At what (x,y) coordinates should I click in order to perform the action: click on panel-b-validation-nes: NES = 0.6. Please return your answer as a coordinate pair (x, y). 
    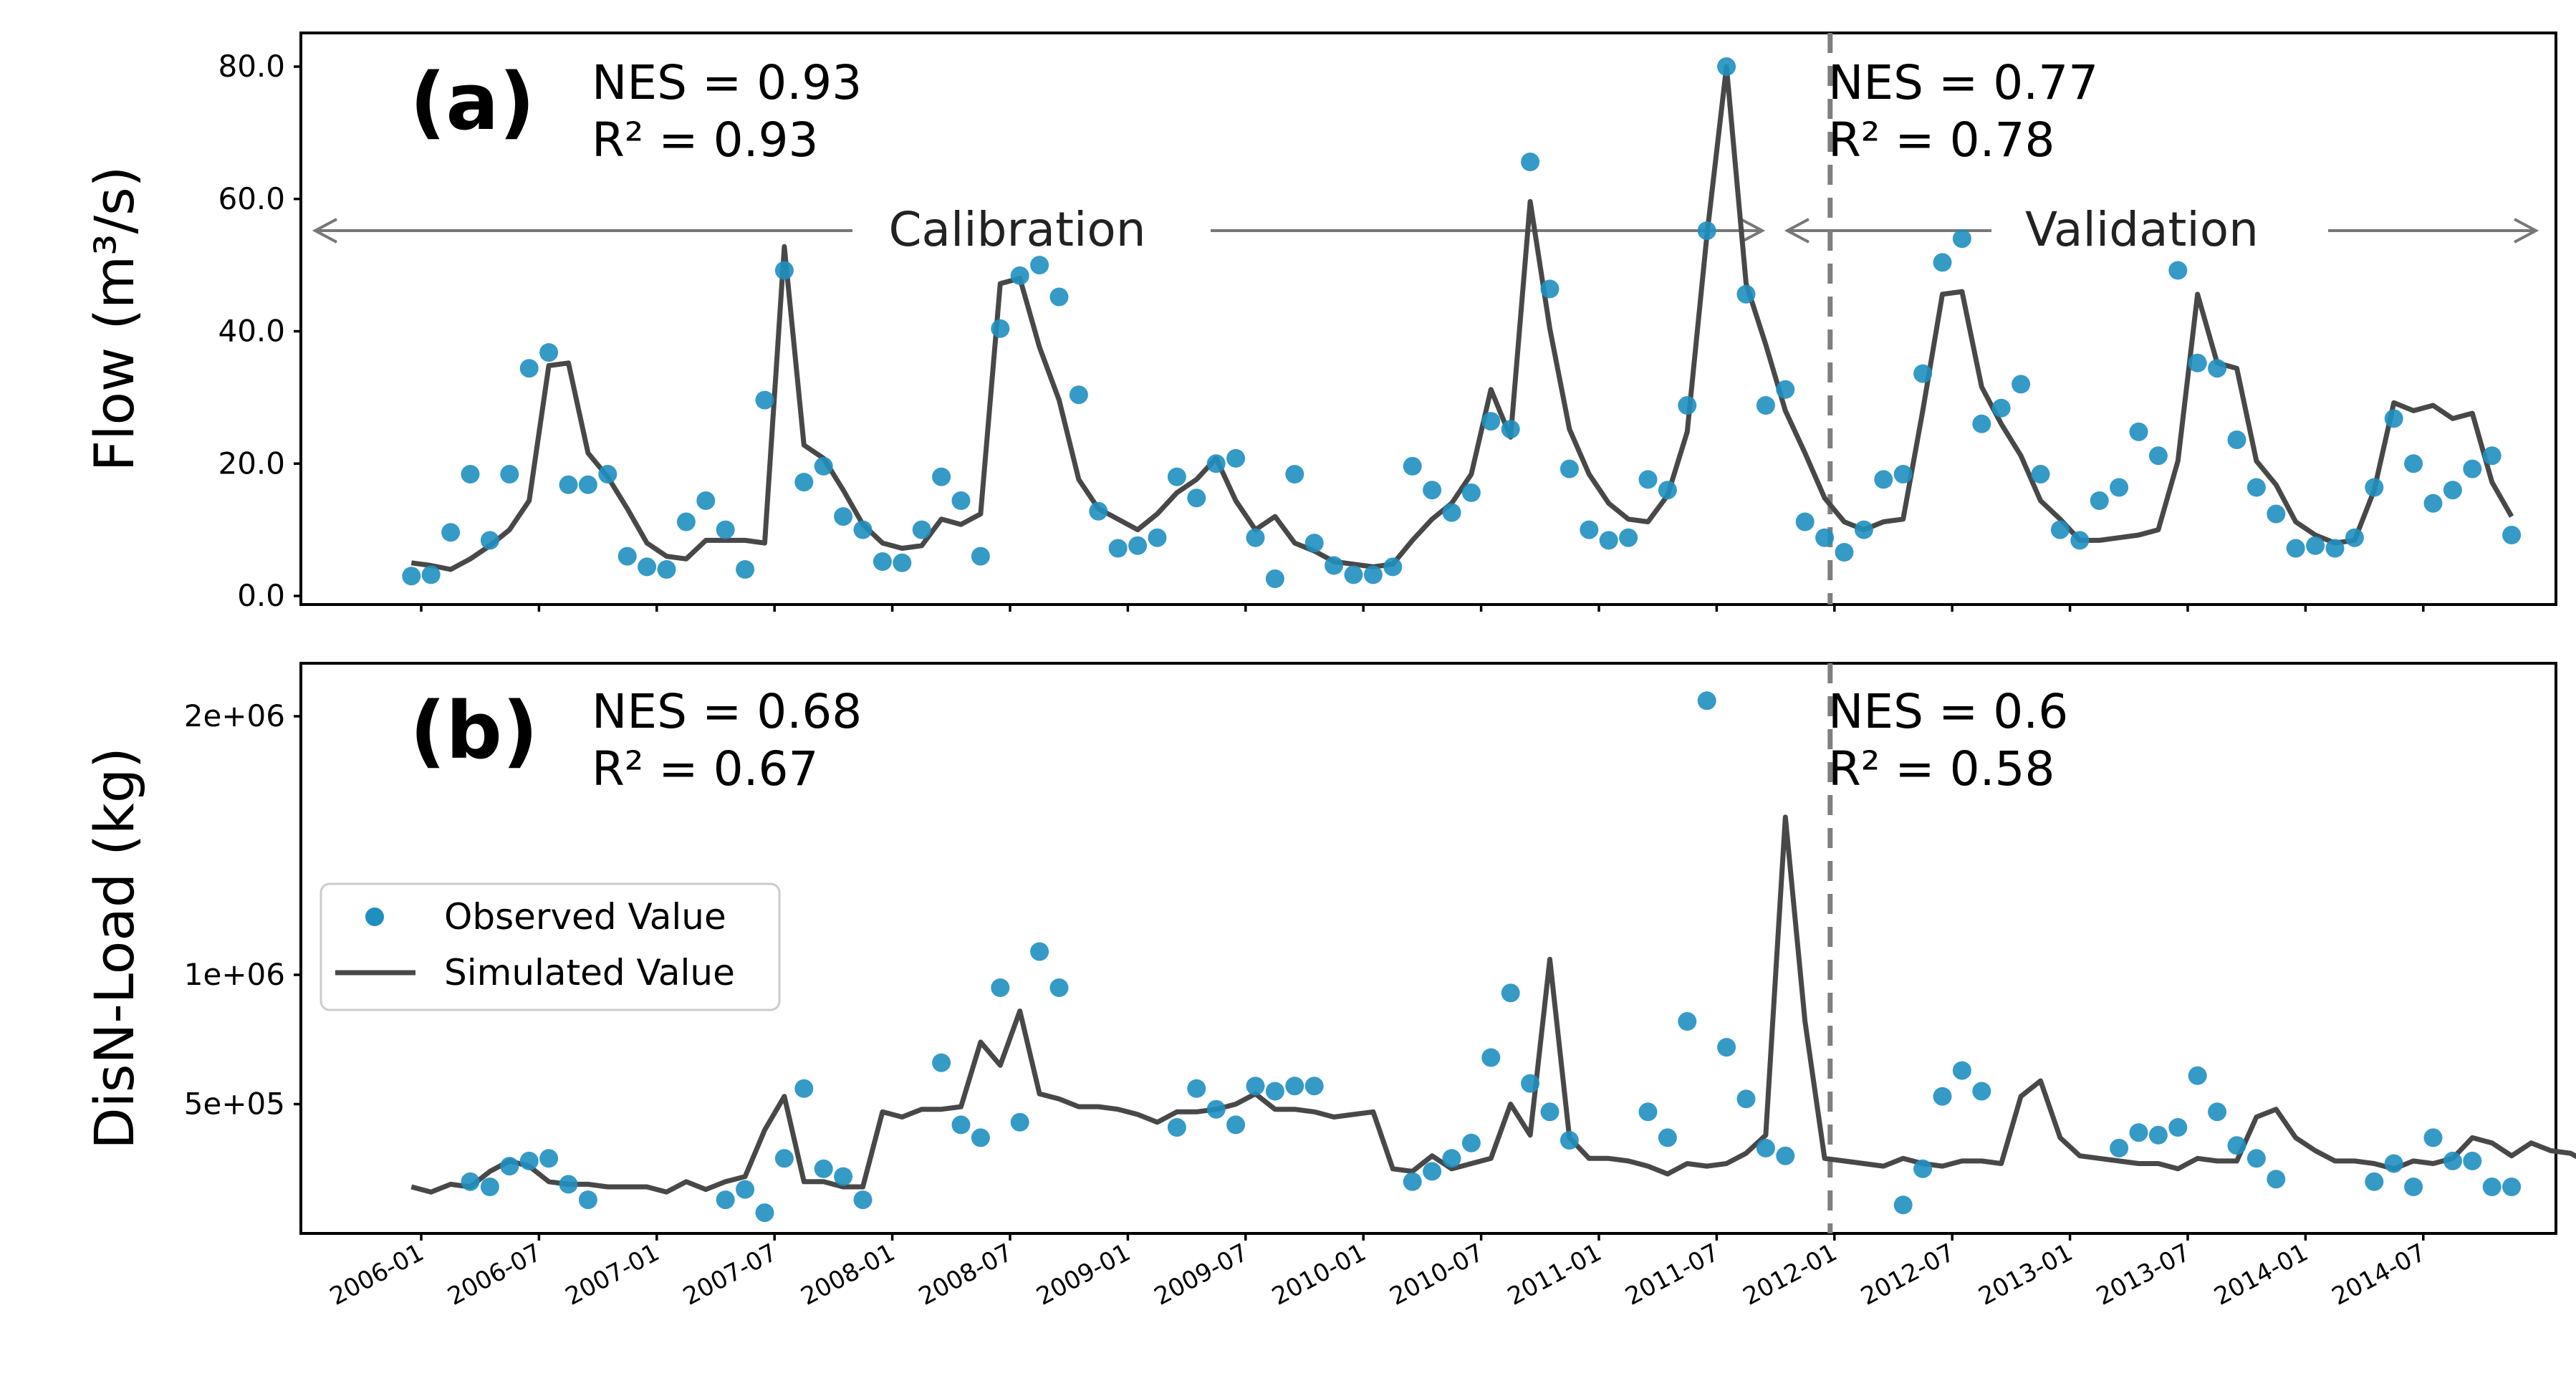
    Looking at the image, I should click on (1948, 711).